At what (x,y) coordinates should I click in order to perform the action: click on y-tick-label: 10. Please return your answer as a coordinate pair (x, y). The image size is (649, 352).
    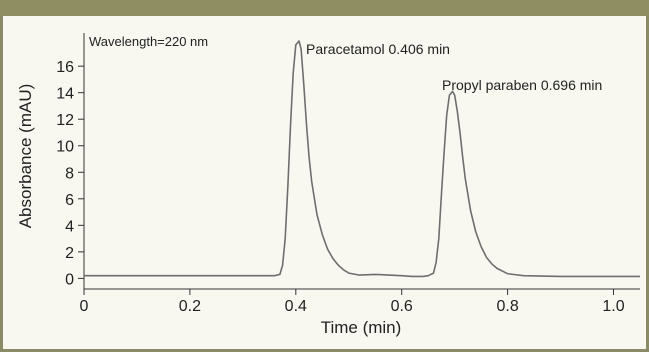
    Looking at the image, I should click on (65, 147).